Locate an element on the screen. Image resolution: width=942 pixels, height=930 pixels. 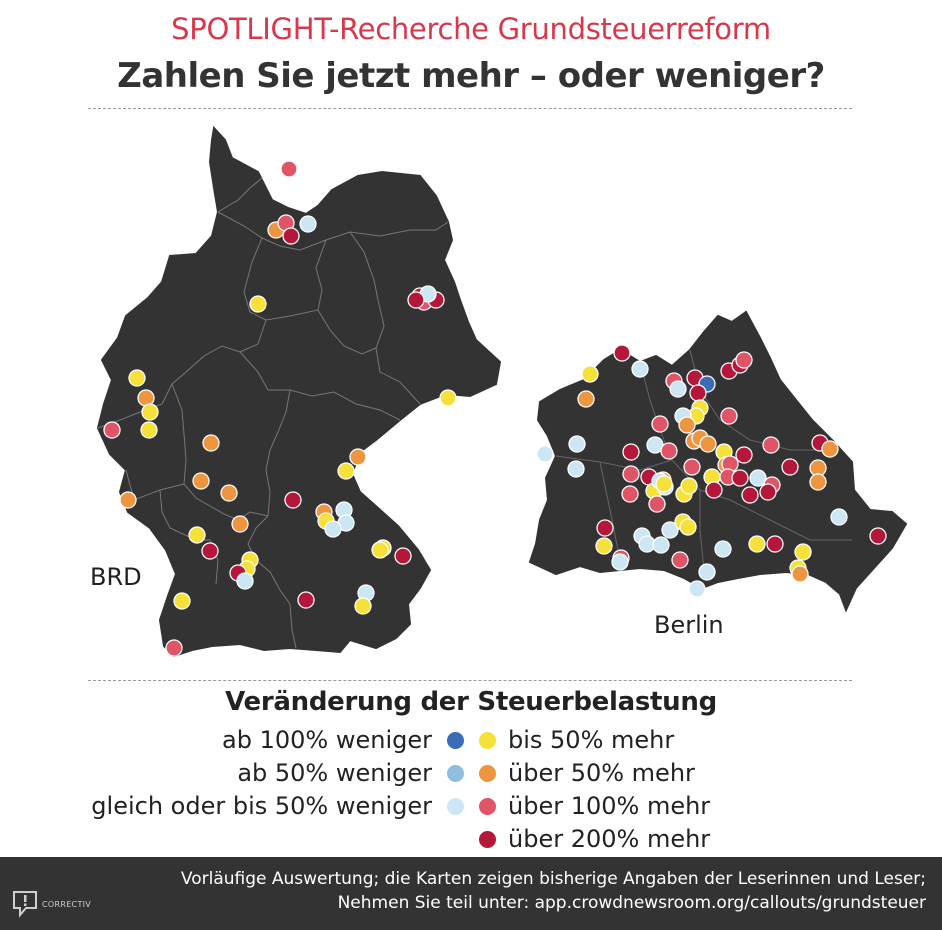
berlin-points is located at coordinates (711, 471).